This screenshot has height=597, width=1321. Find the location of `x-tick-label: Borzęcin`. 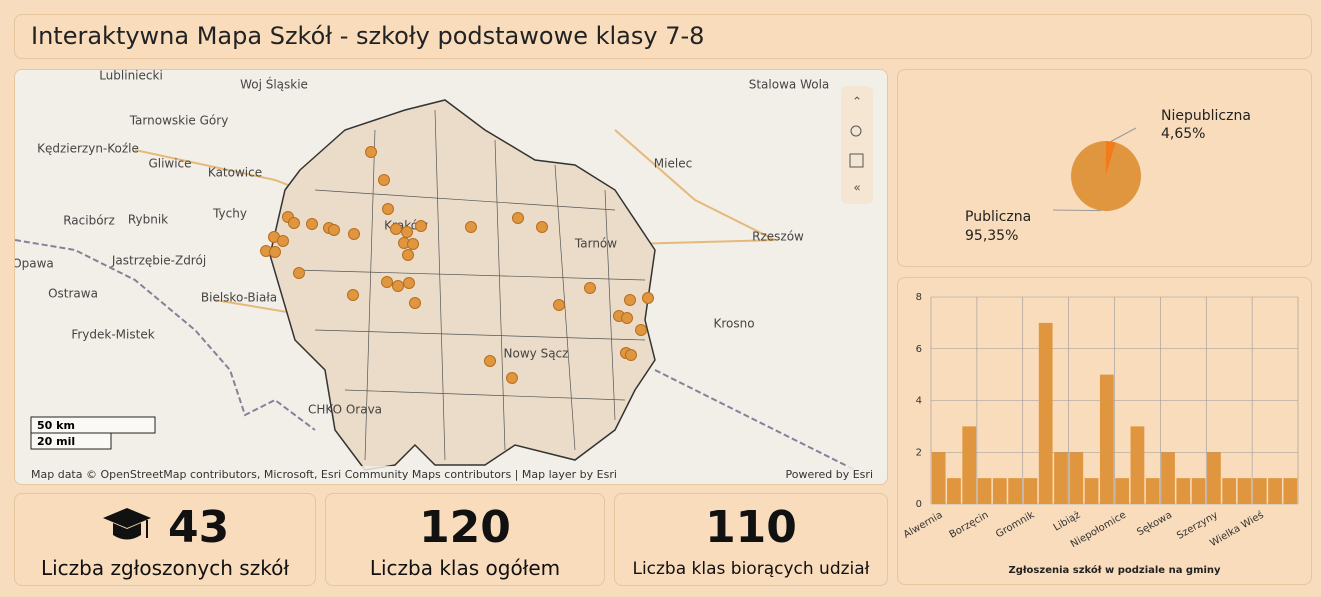

x-tick-label: Borzęcin is located at coordinates (969, 525).